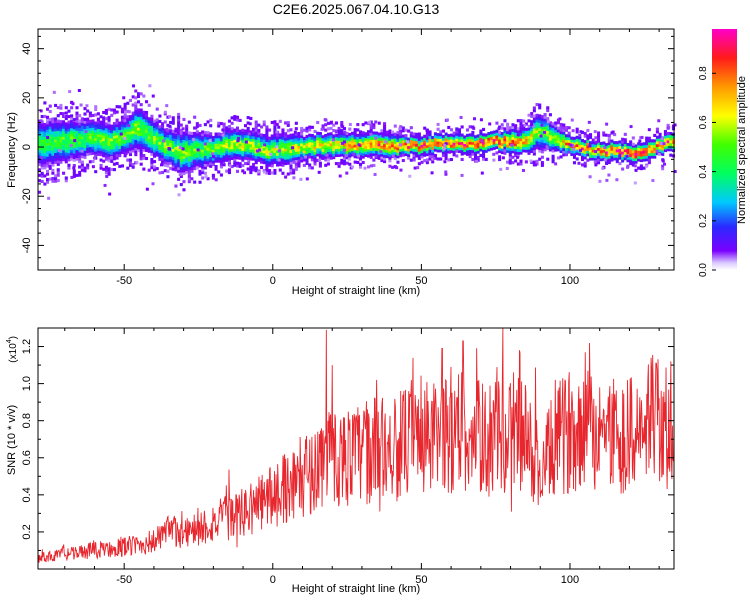 This screenshot has width=750, height=600. I want to click on x-tick-label: 100, so click(570, 281).